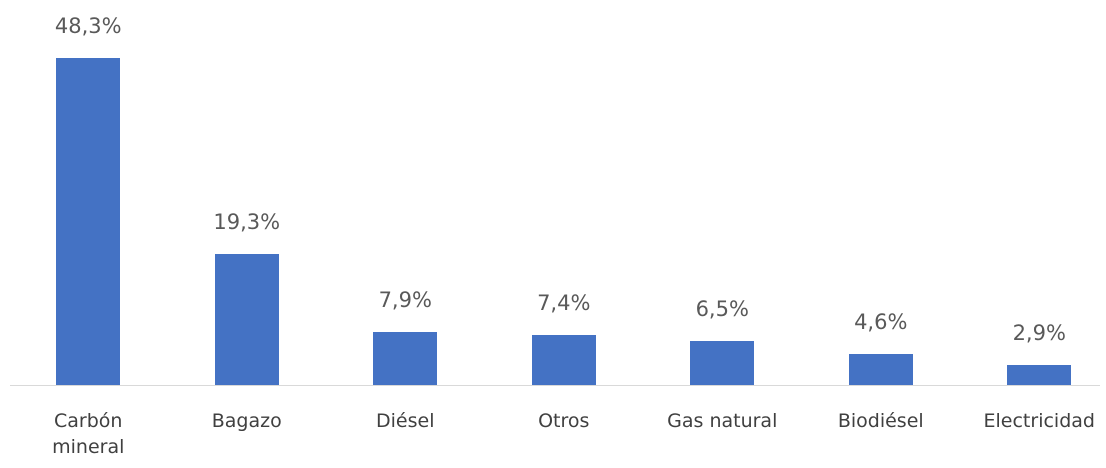 This screenshot has height=468, width=1106. Describe the element at coordinates (405, 299) in the screenshot. I see `value-label: 7,9%` at that location.